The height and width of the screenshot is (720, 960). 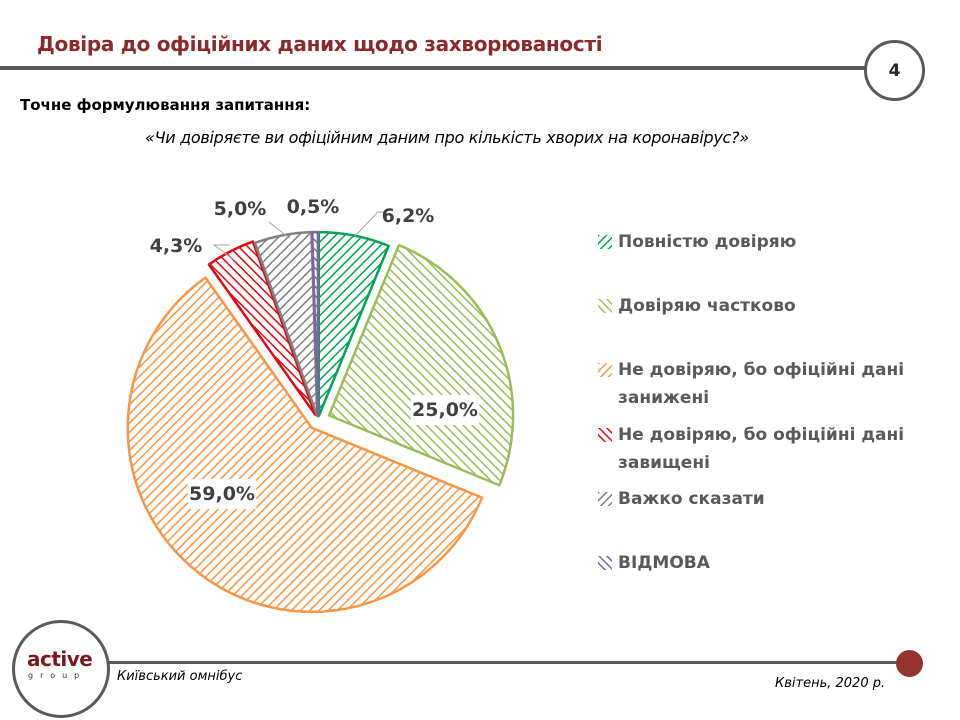 What do you see at coordinates (707, 242) in the screenshot?
I see `legend-label: Повністю довіряю` at bounding box center [707, 242].